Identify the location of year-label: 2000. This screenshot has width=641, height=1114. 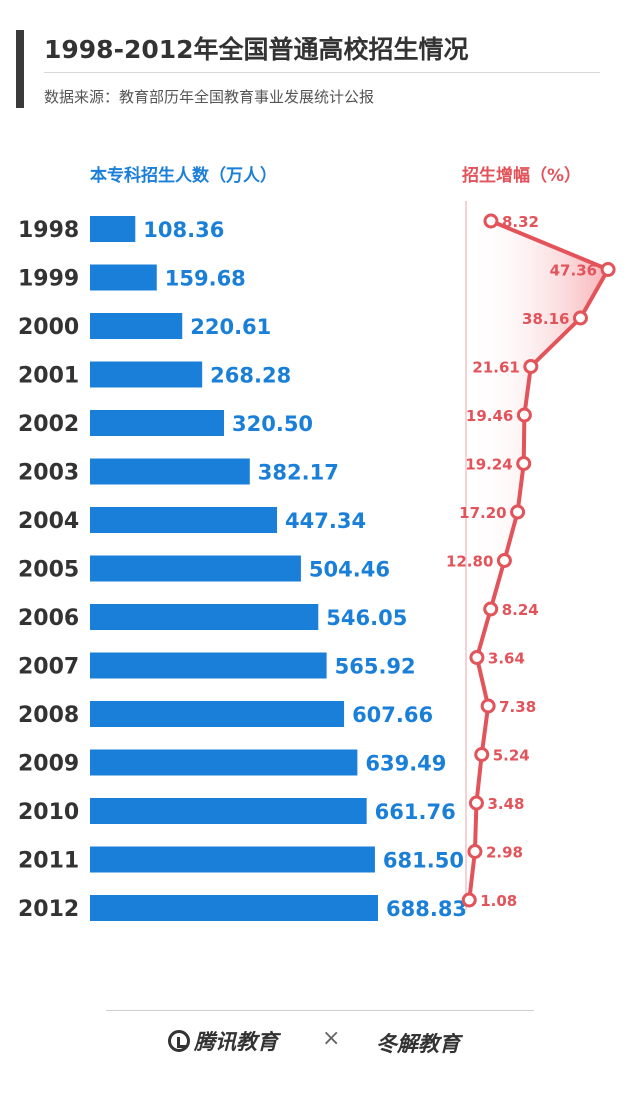
(48, 327).